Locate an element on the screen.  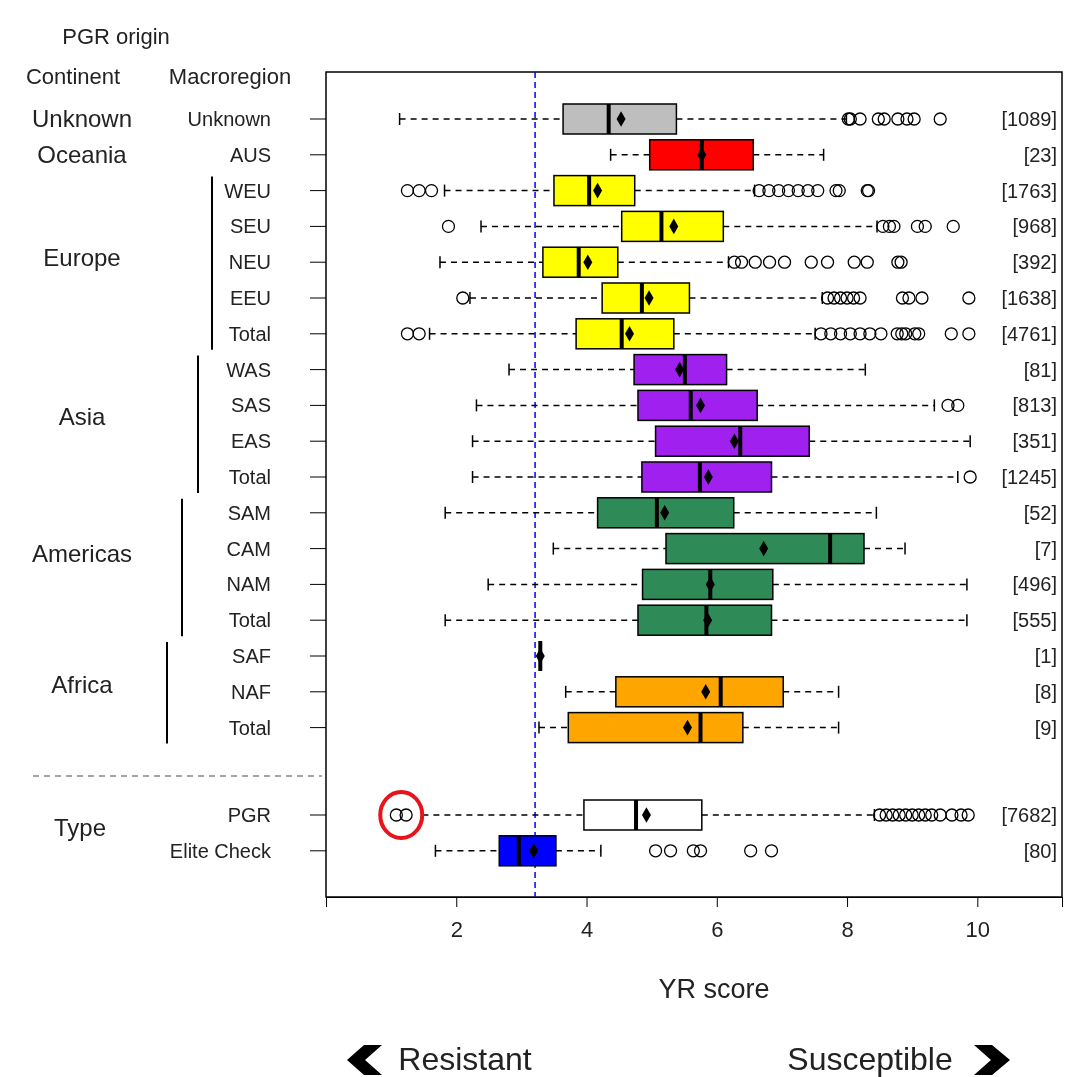
y2-tick-label: [392] is located at coordinates (1034, 262).